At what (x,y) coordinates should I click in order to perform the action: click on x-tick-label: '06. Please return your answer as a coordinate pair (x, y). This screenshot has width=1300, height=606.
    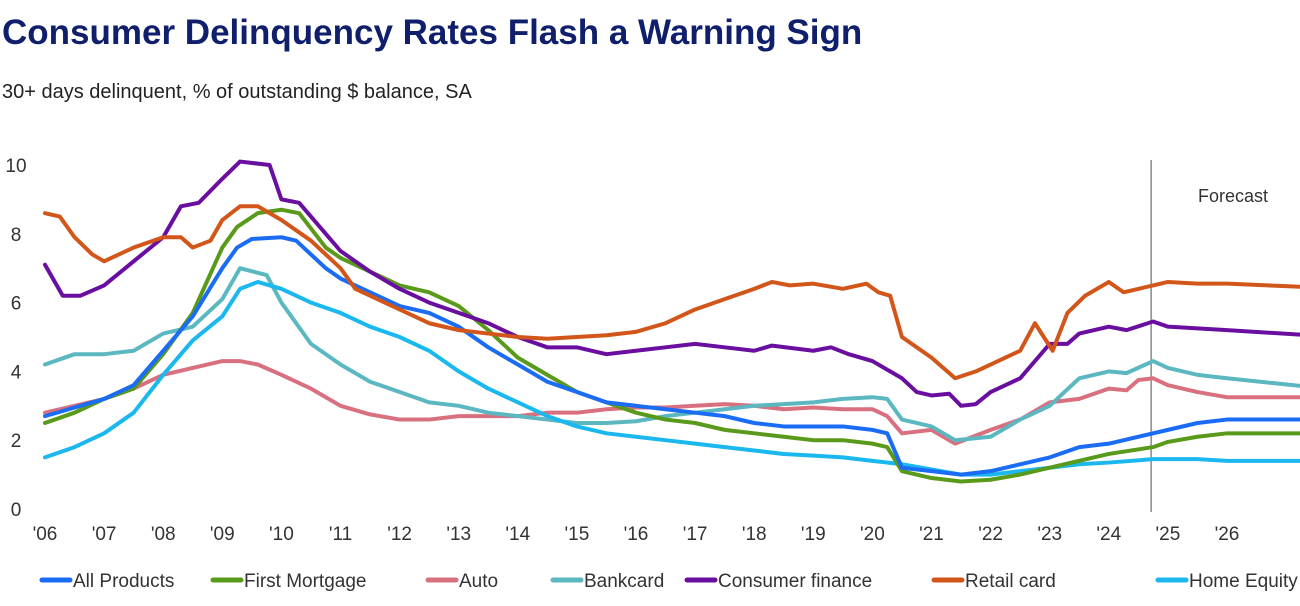
    Looking at the image, I should click on (45, 534).